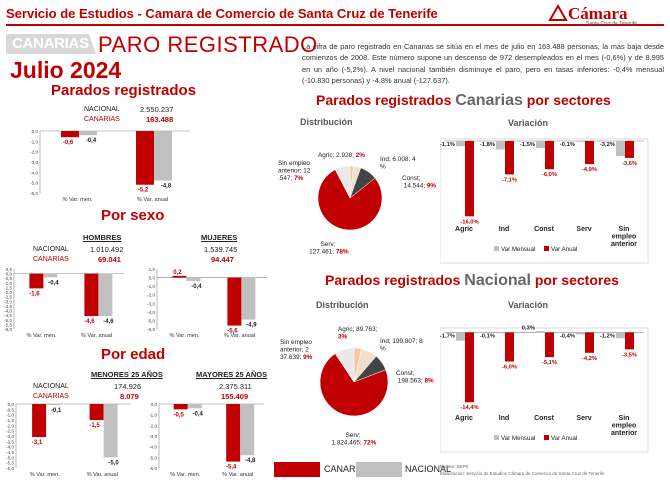  I want to click on data-label: -1,5, so click(94, 426).